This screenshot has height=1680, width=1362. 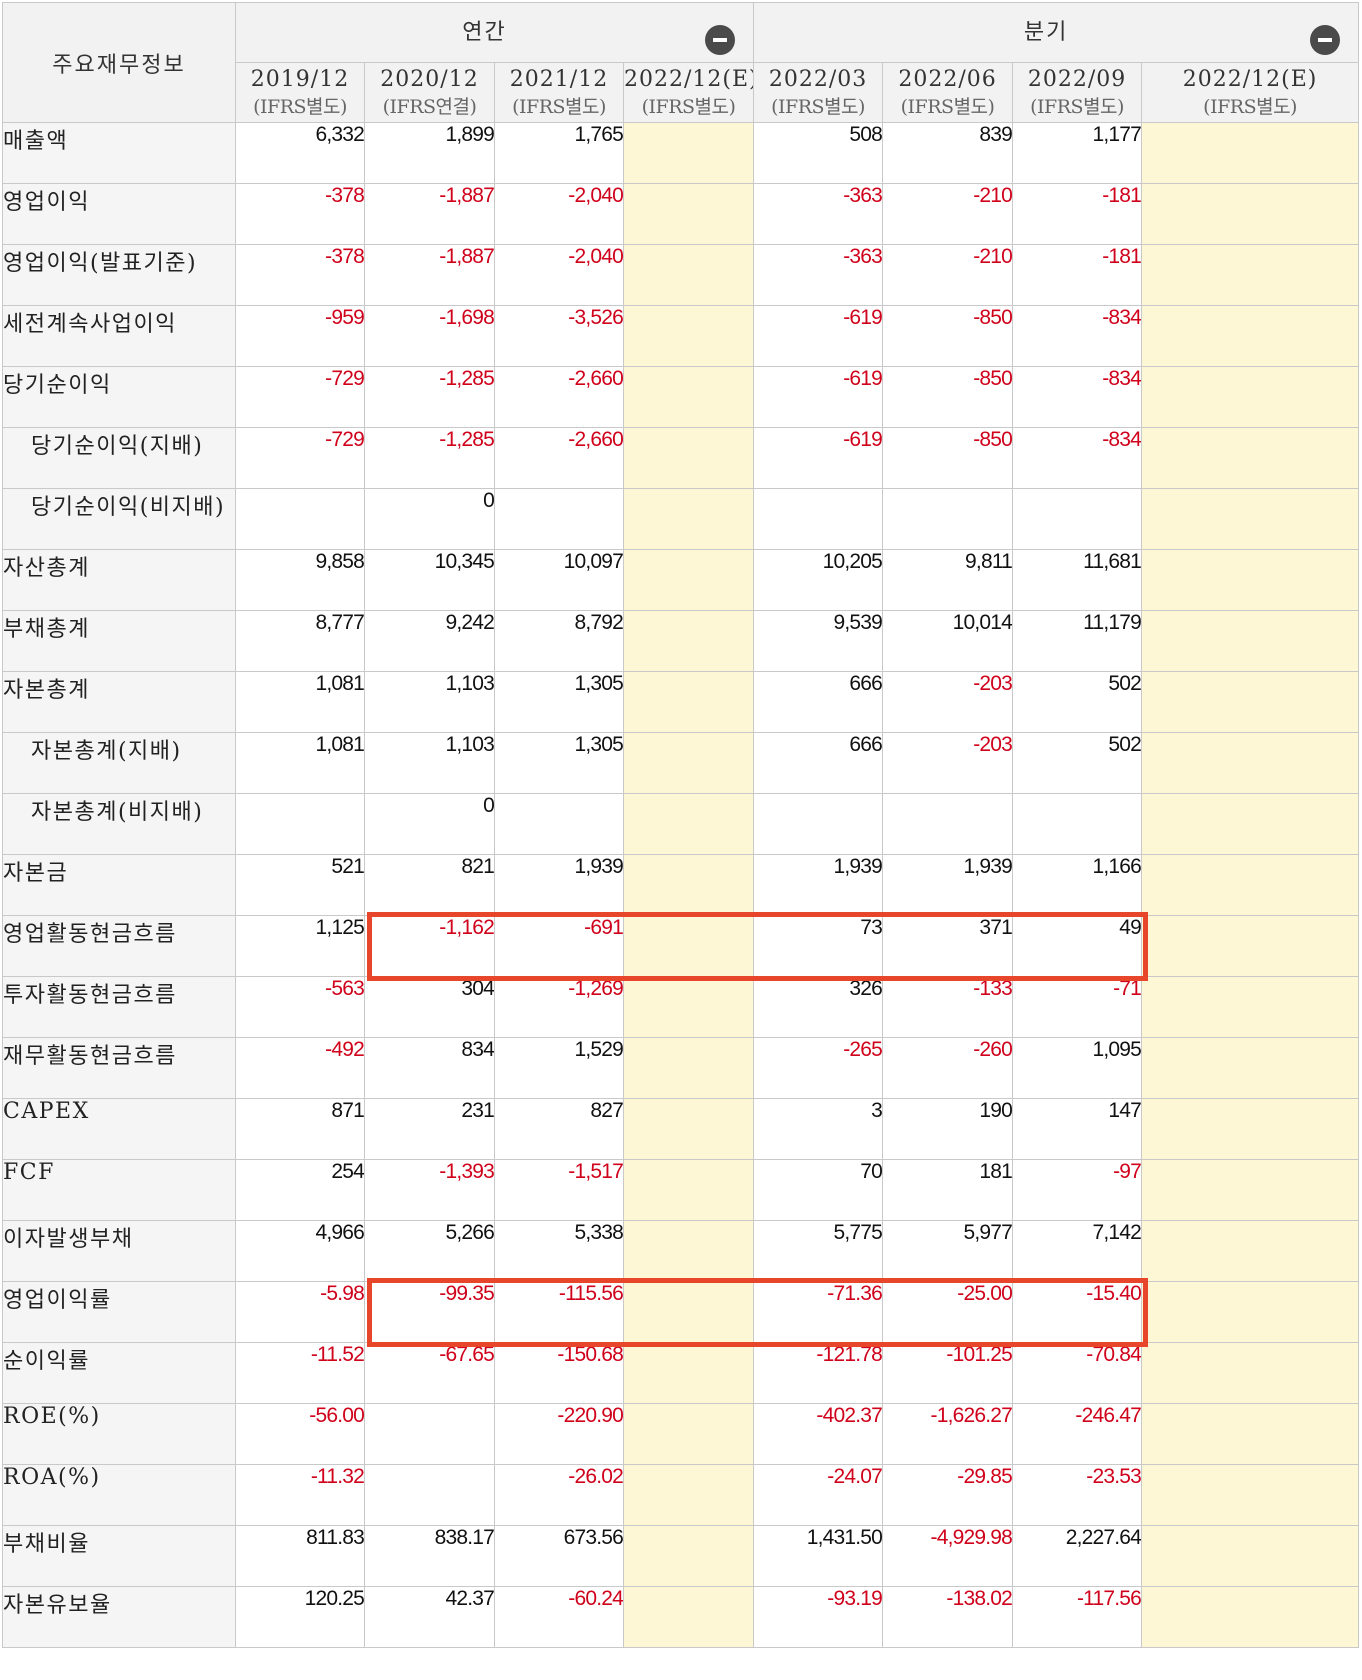 What do you see at coordinates (119, 1129) in the screenshot?
I see `row-label: CAPEX` at bounding box center [119, 1129].